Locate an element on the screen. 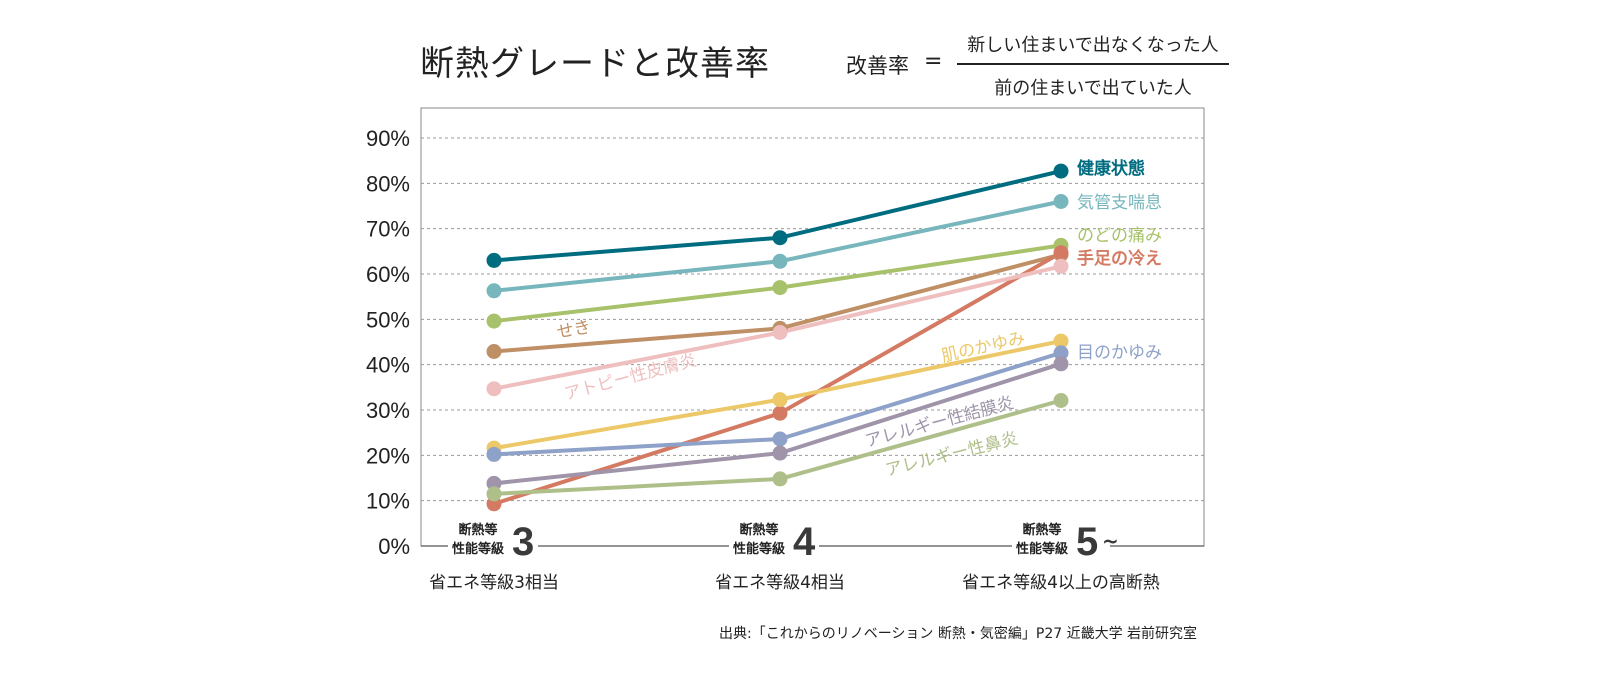  y-tick-label: 10% is located at coordinates (388, 501).